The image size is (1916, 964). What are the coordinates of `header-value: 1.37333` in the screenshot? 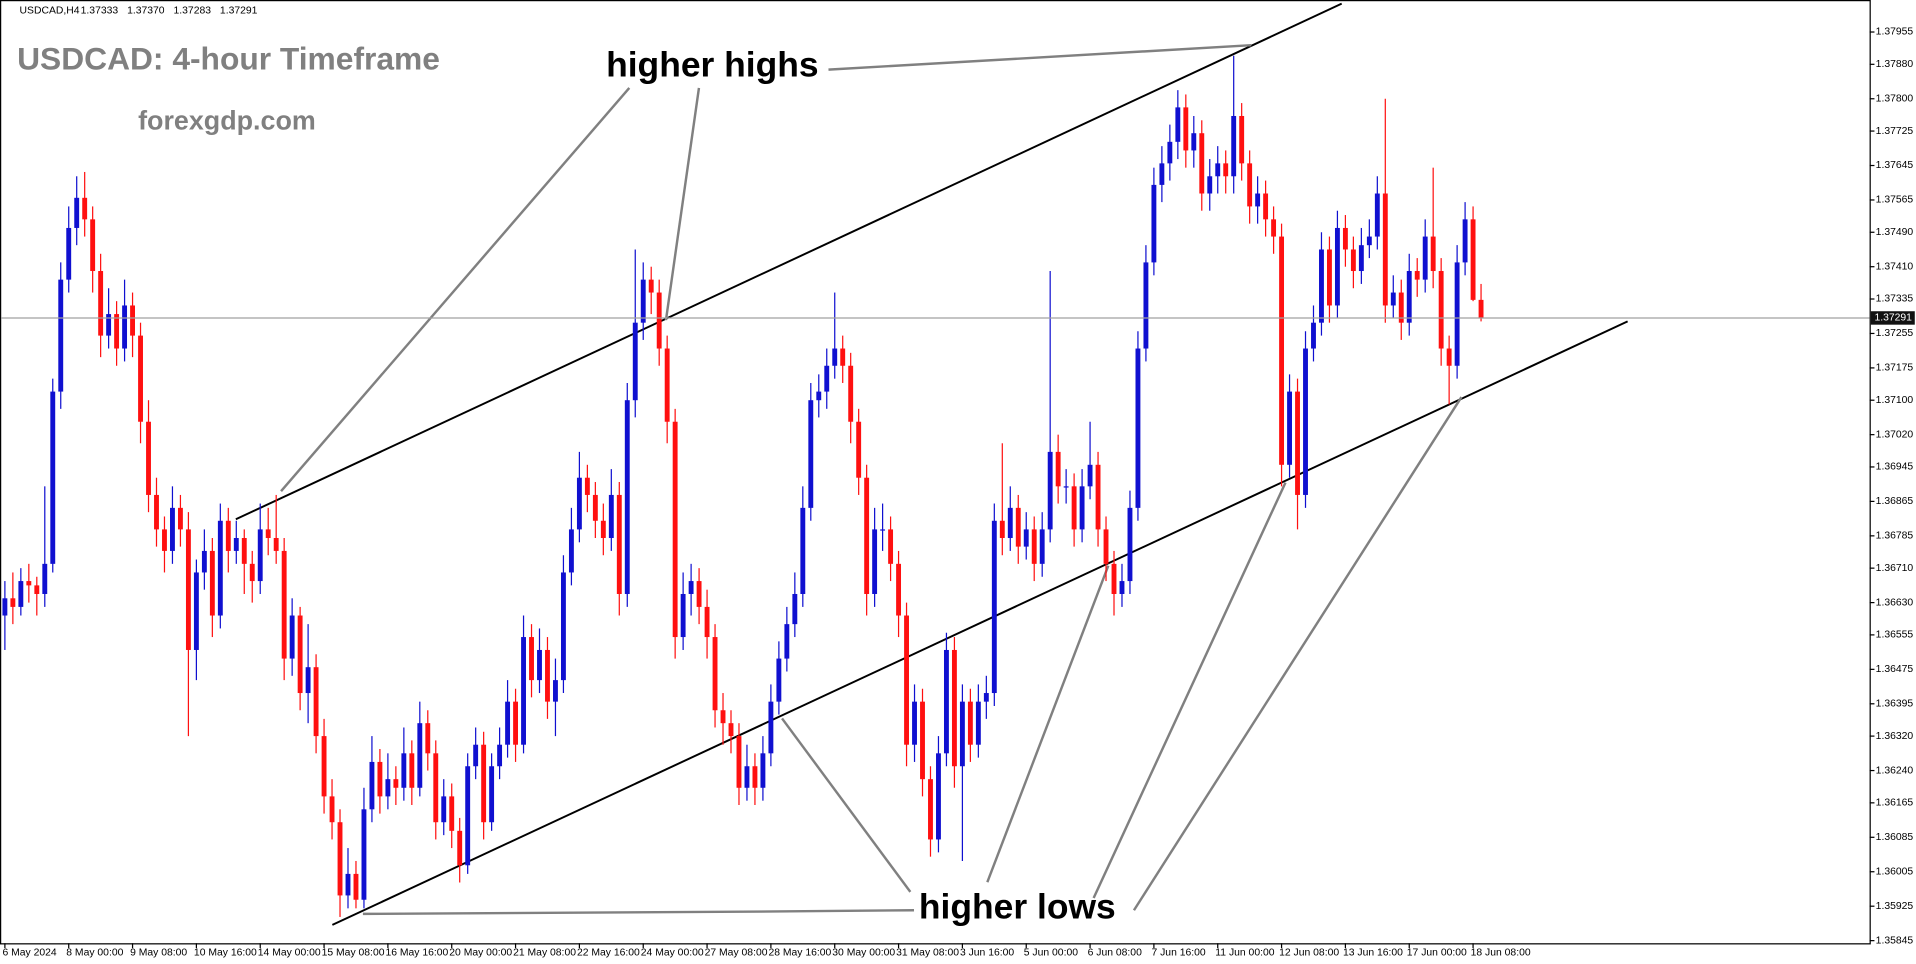 It's located at (100, 11).